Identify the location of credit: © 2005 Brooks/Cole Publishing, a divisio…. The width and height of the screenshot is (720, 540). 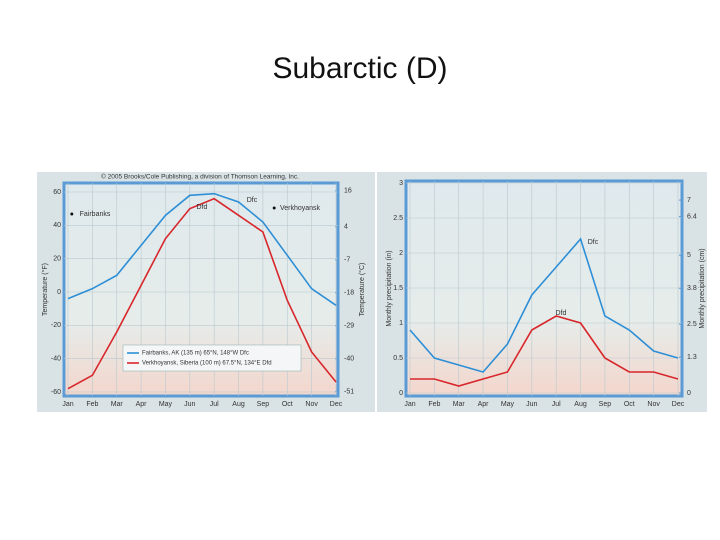
(200, 177).